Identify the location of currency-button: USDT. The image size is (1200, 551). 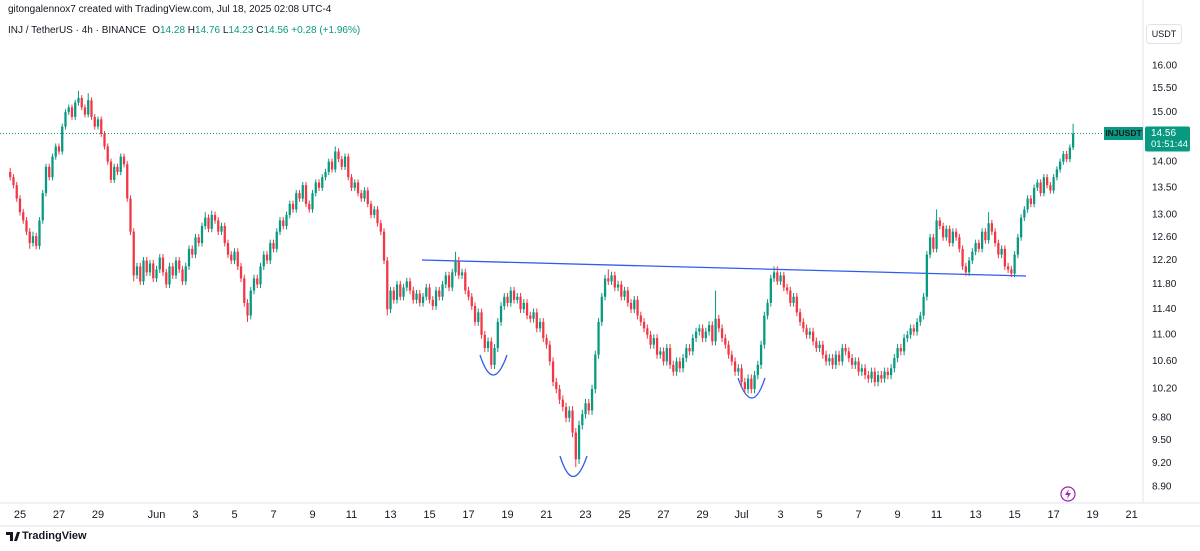
(1164, 34).